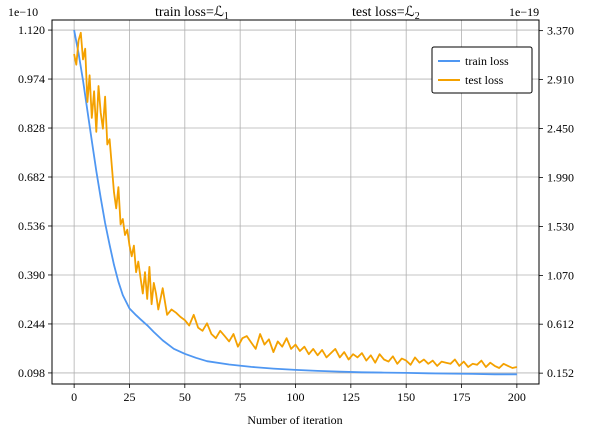 The height and width of the screenshot is (430, 591). I want to click on y-tick-label-left: 0.828, so click(31, 128).